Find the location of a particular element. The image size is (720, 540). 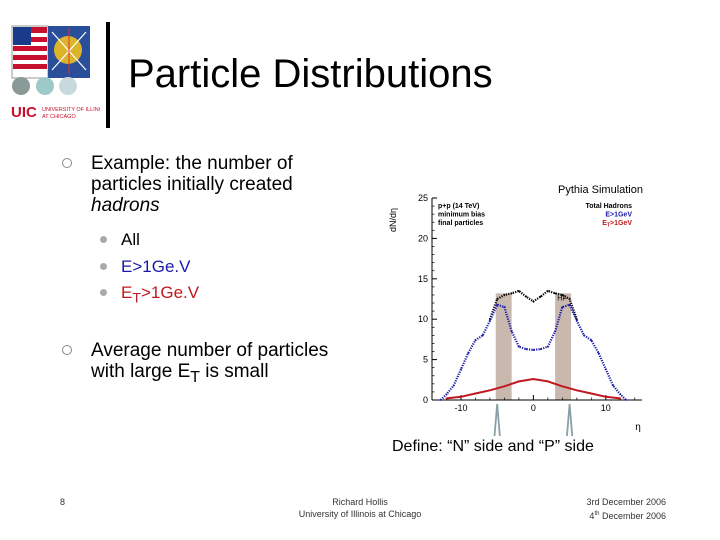

bullet-average-lead: Average number of particles with large E is located at coordinates (210, 361).